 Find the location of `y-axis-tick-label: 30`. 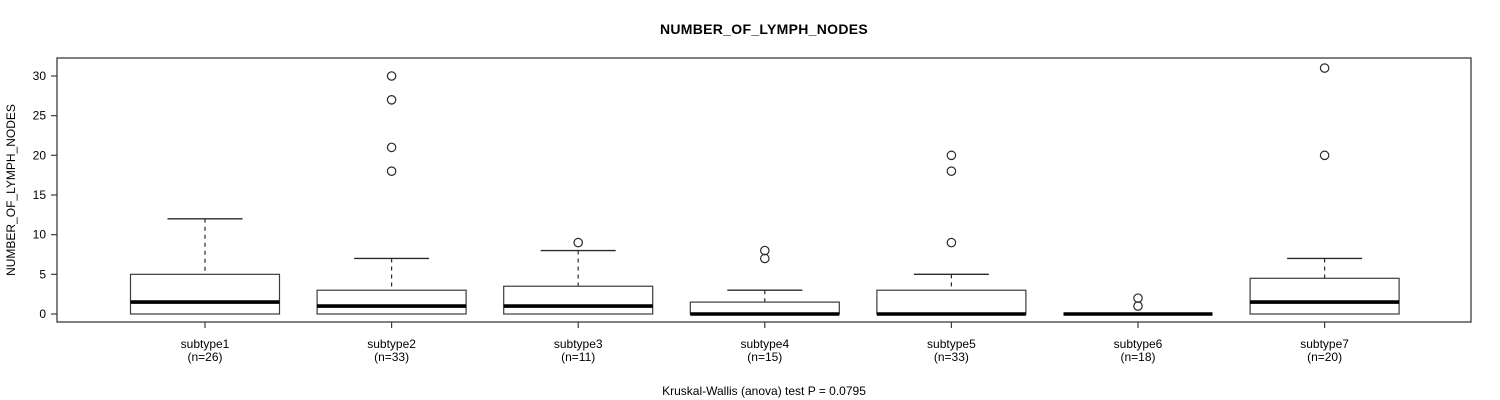

y-axis-tick-label: 30 is located at coordinates (40, 76).